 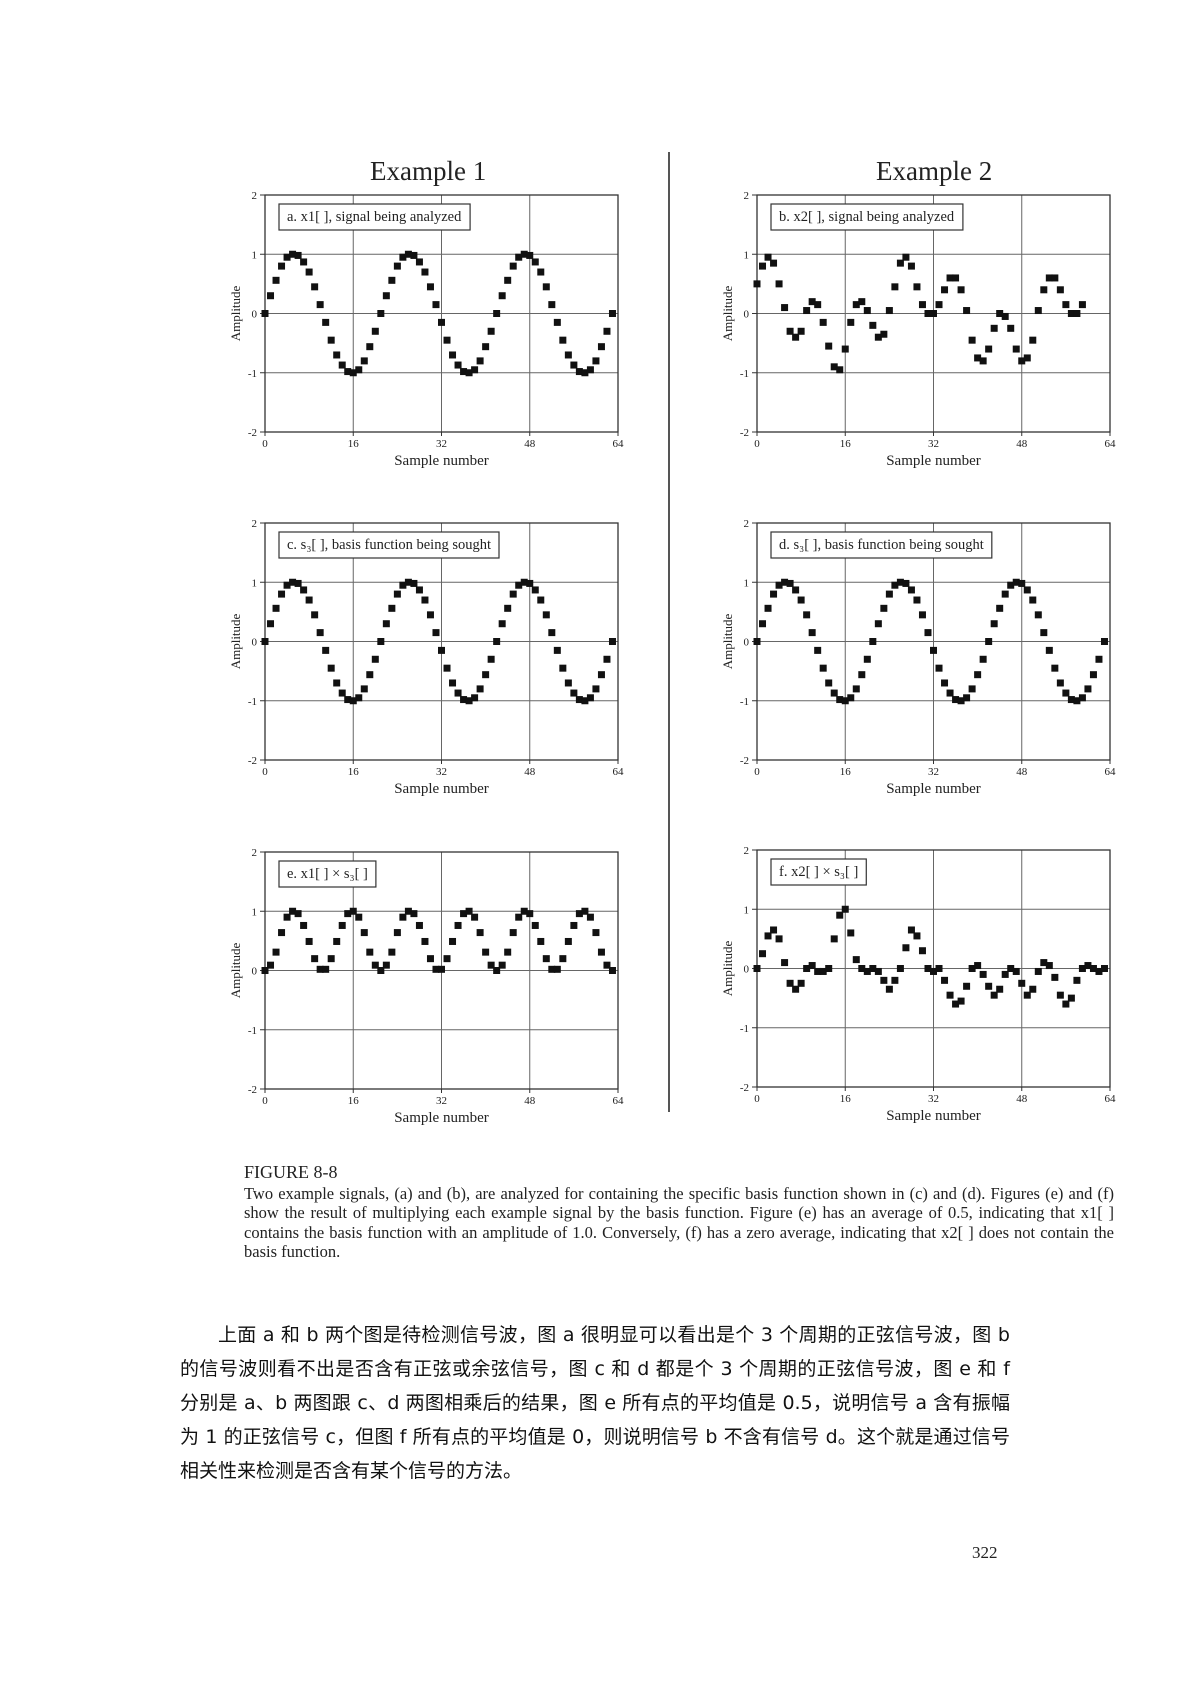 What do you see at coordinates (933, 772) in the screenshot?
I see `x-tick-label: 32` at bounding box center [933, 772].